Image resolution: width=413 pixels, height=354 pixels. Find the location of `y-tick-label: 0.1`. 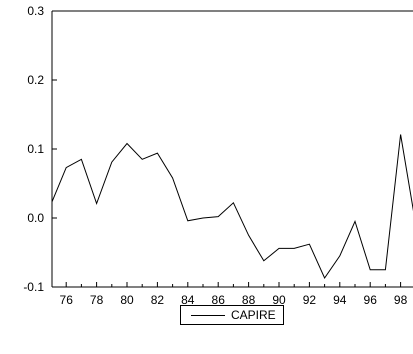

y-tick-label: 0.1 is located at coordinates (35, 149).